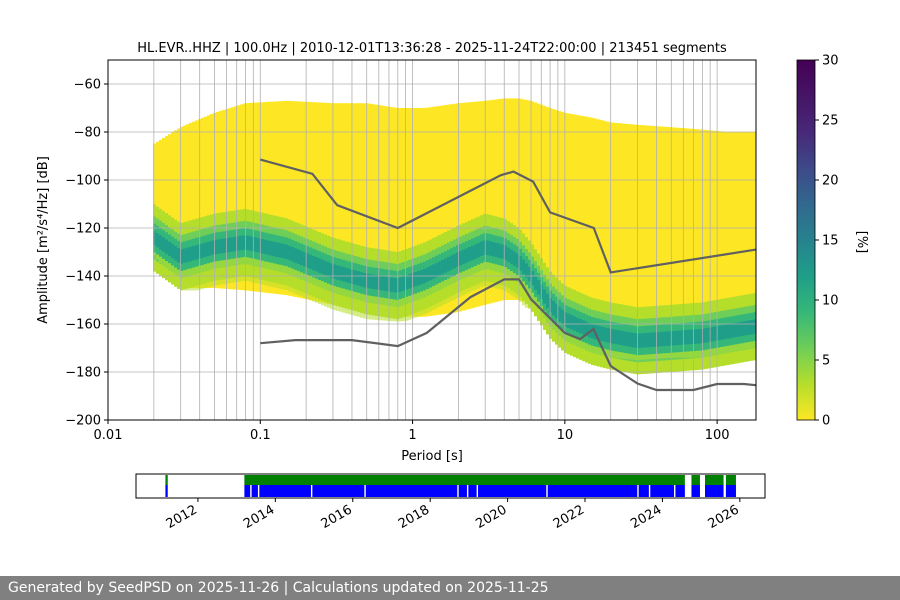 The image size is (900, 600). I want to click on colorbar-tick-label: 25, so click(830, 121).